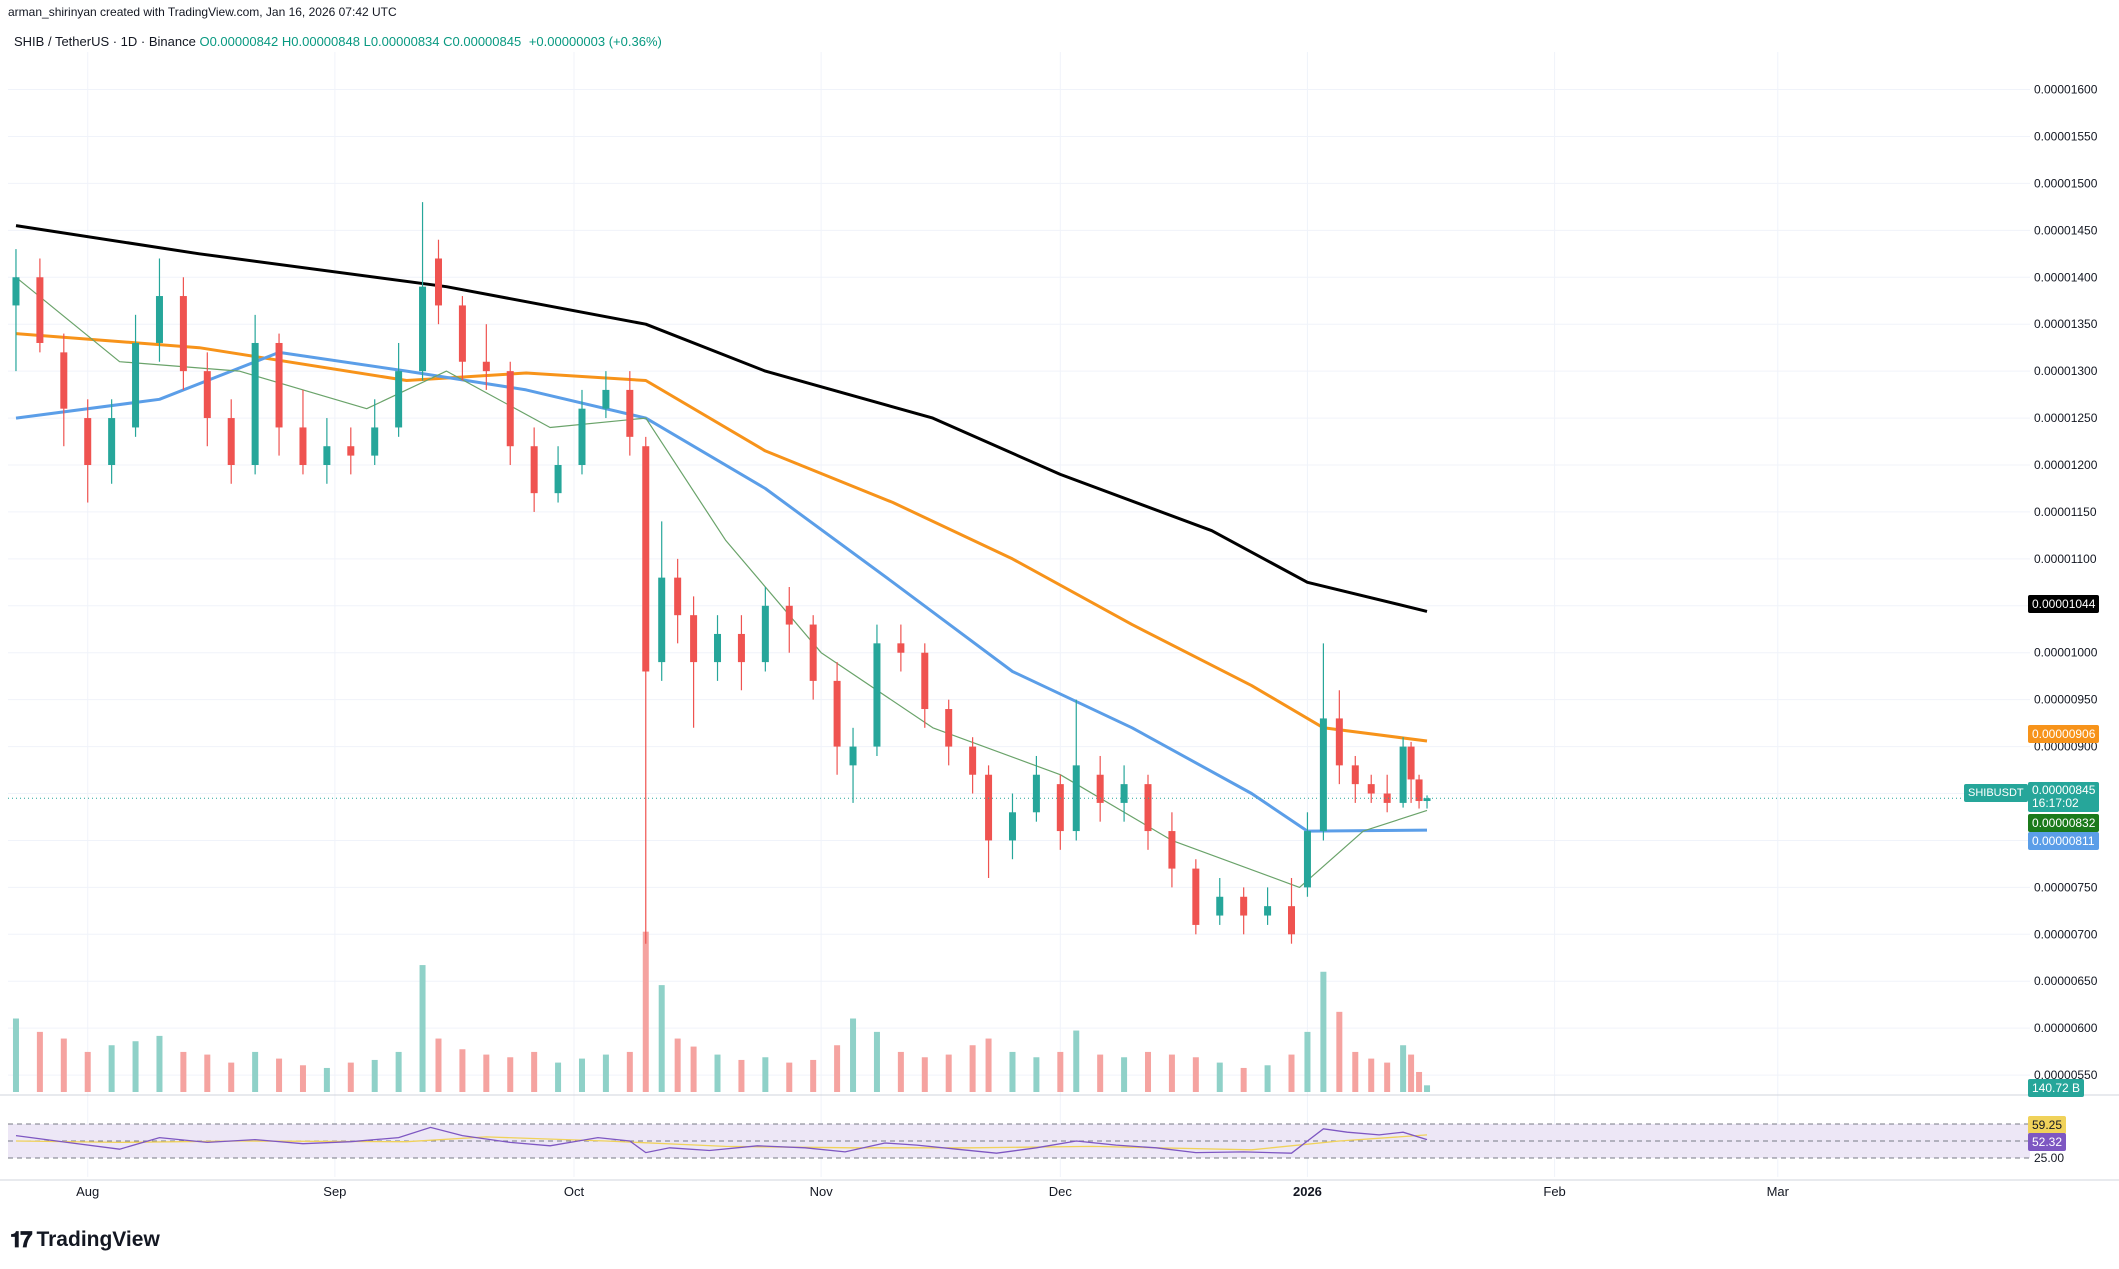 The image size is (2119, 1269). Describe the element at coordinates (1778, 1191) in the screenshot. I see `x-axis-tick-label: Mar` at that location.